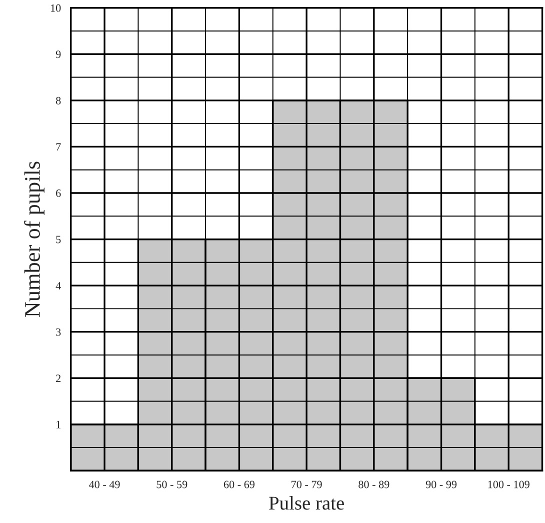  I want to click on y-tick-label: 7, so click(58, 147).